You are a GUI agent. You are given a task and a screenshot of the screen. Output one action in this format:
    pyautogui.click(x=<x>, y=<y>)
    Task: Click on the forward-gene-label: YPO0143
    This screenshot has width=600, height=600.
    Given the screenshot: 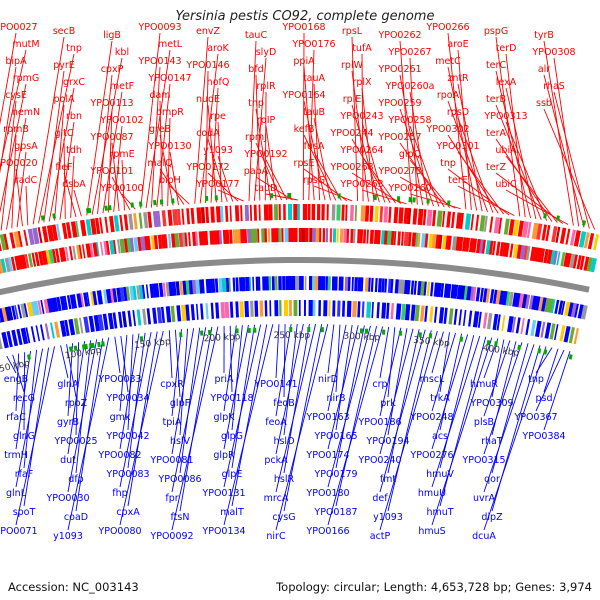 What is the action you would take?
    pyautogui.click(x=159, y=61)
    